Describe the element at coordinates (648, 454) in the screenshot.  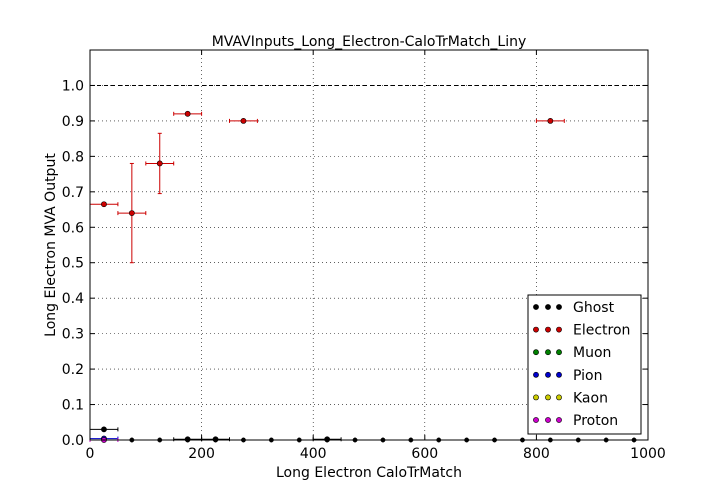
I see `x-tick-label: 1000` at that location.